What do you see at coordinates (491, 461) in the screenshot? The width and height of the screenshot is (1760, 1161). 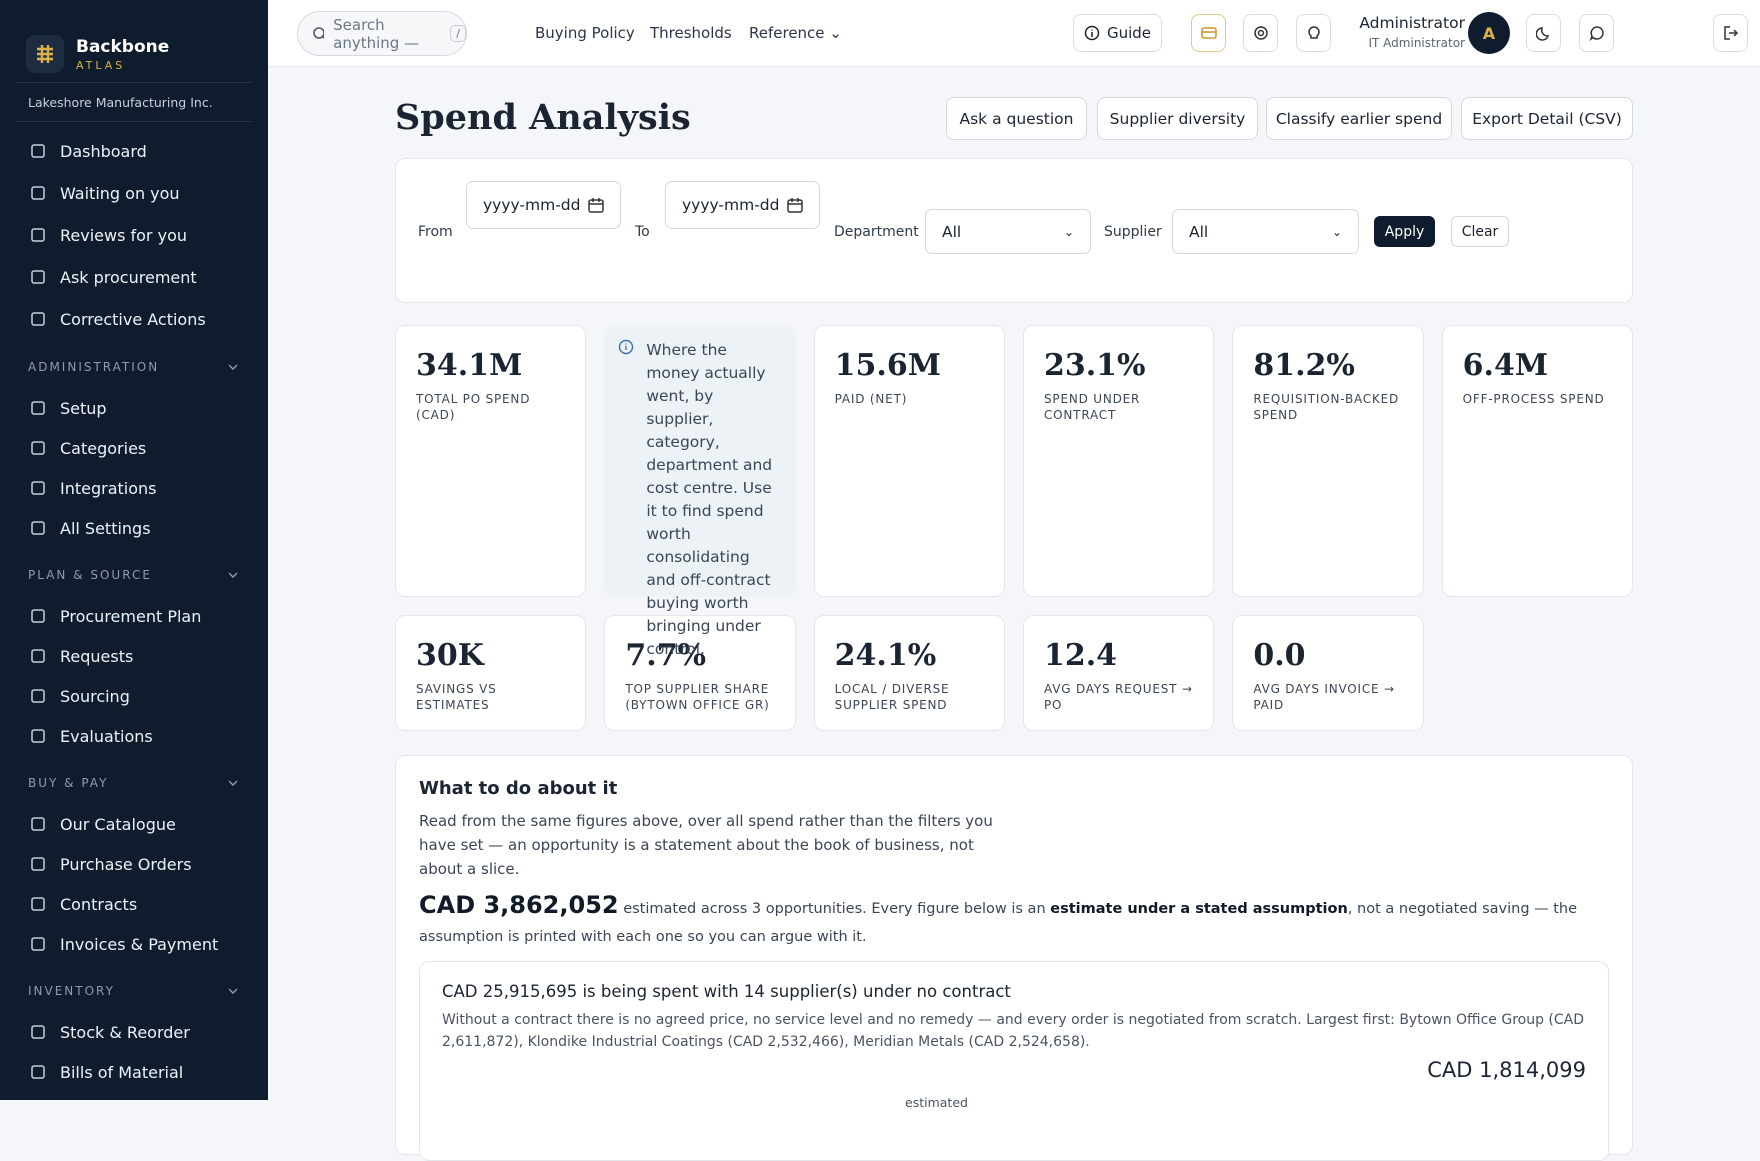 I see `kpi-card: 34.1M TOTAL PO SPEND (CAD)` at bounding box center [491, 461].